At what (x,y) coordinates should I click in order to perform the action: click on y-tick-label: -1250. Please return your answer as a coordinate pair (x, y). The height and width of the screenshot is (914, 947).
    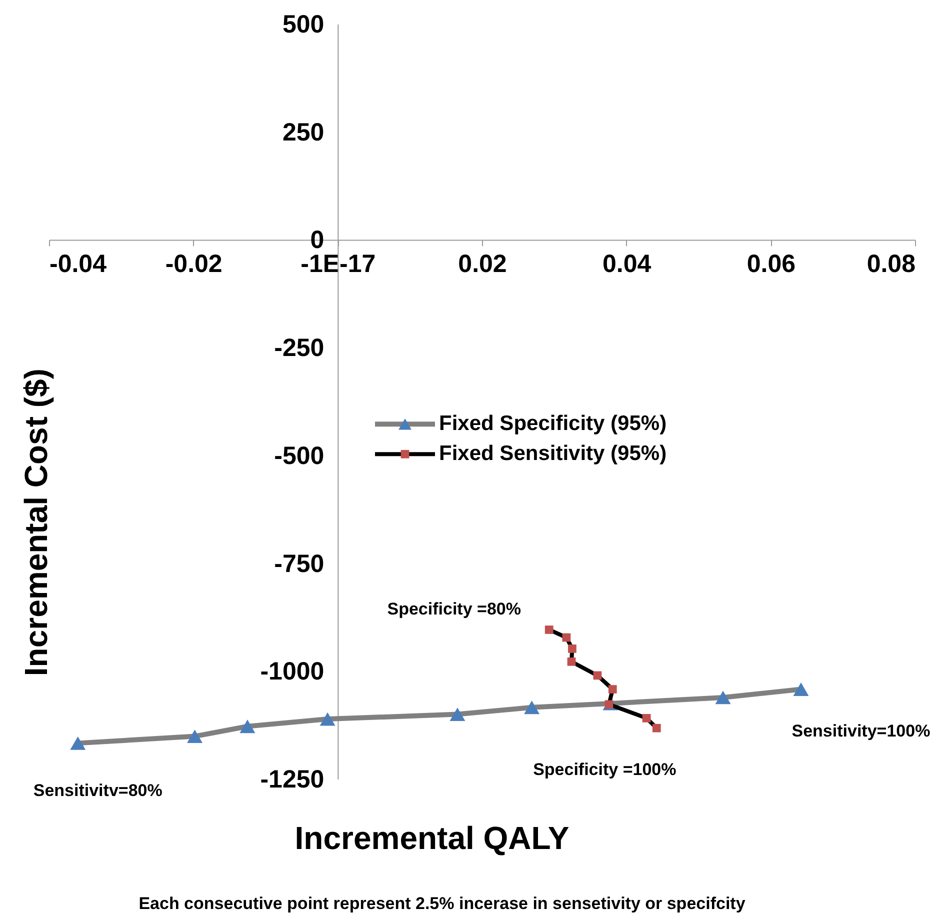
    Looking at the image, I should click on (292, 780).